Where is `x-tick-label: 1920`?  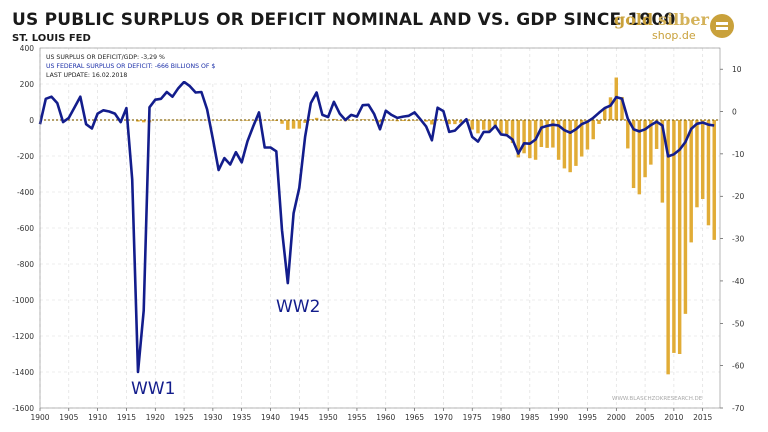
x-tick-label: 1920 is located at coordinates (155, 417).